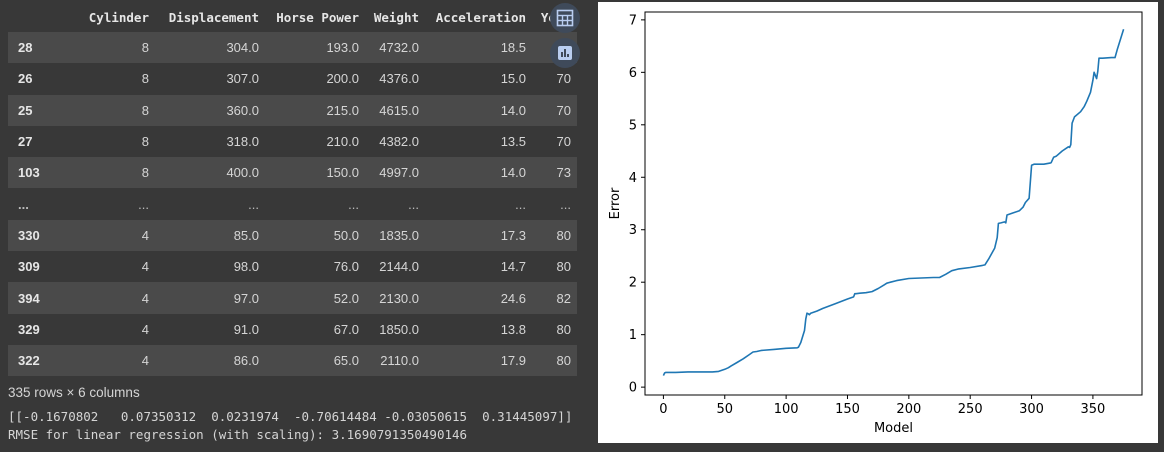 The width and height of the screenshot is (1164, 452). Describe the element at coordinates (346, 329) in the screenshot. I see `table-cell: 67.0` at that location.